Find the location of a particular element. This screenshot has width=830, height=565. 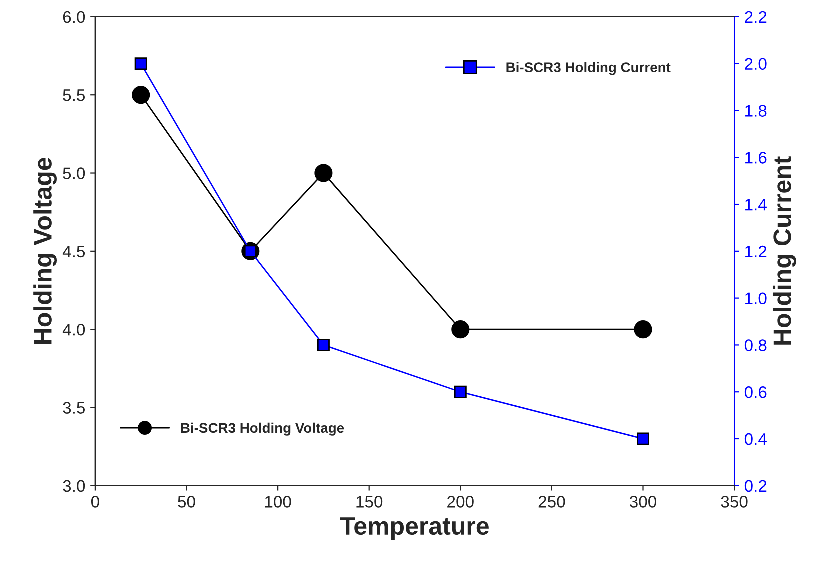

x-tick-label: 50 is located at coordinates (187, 502).